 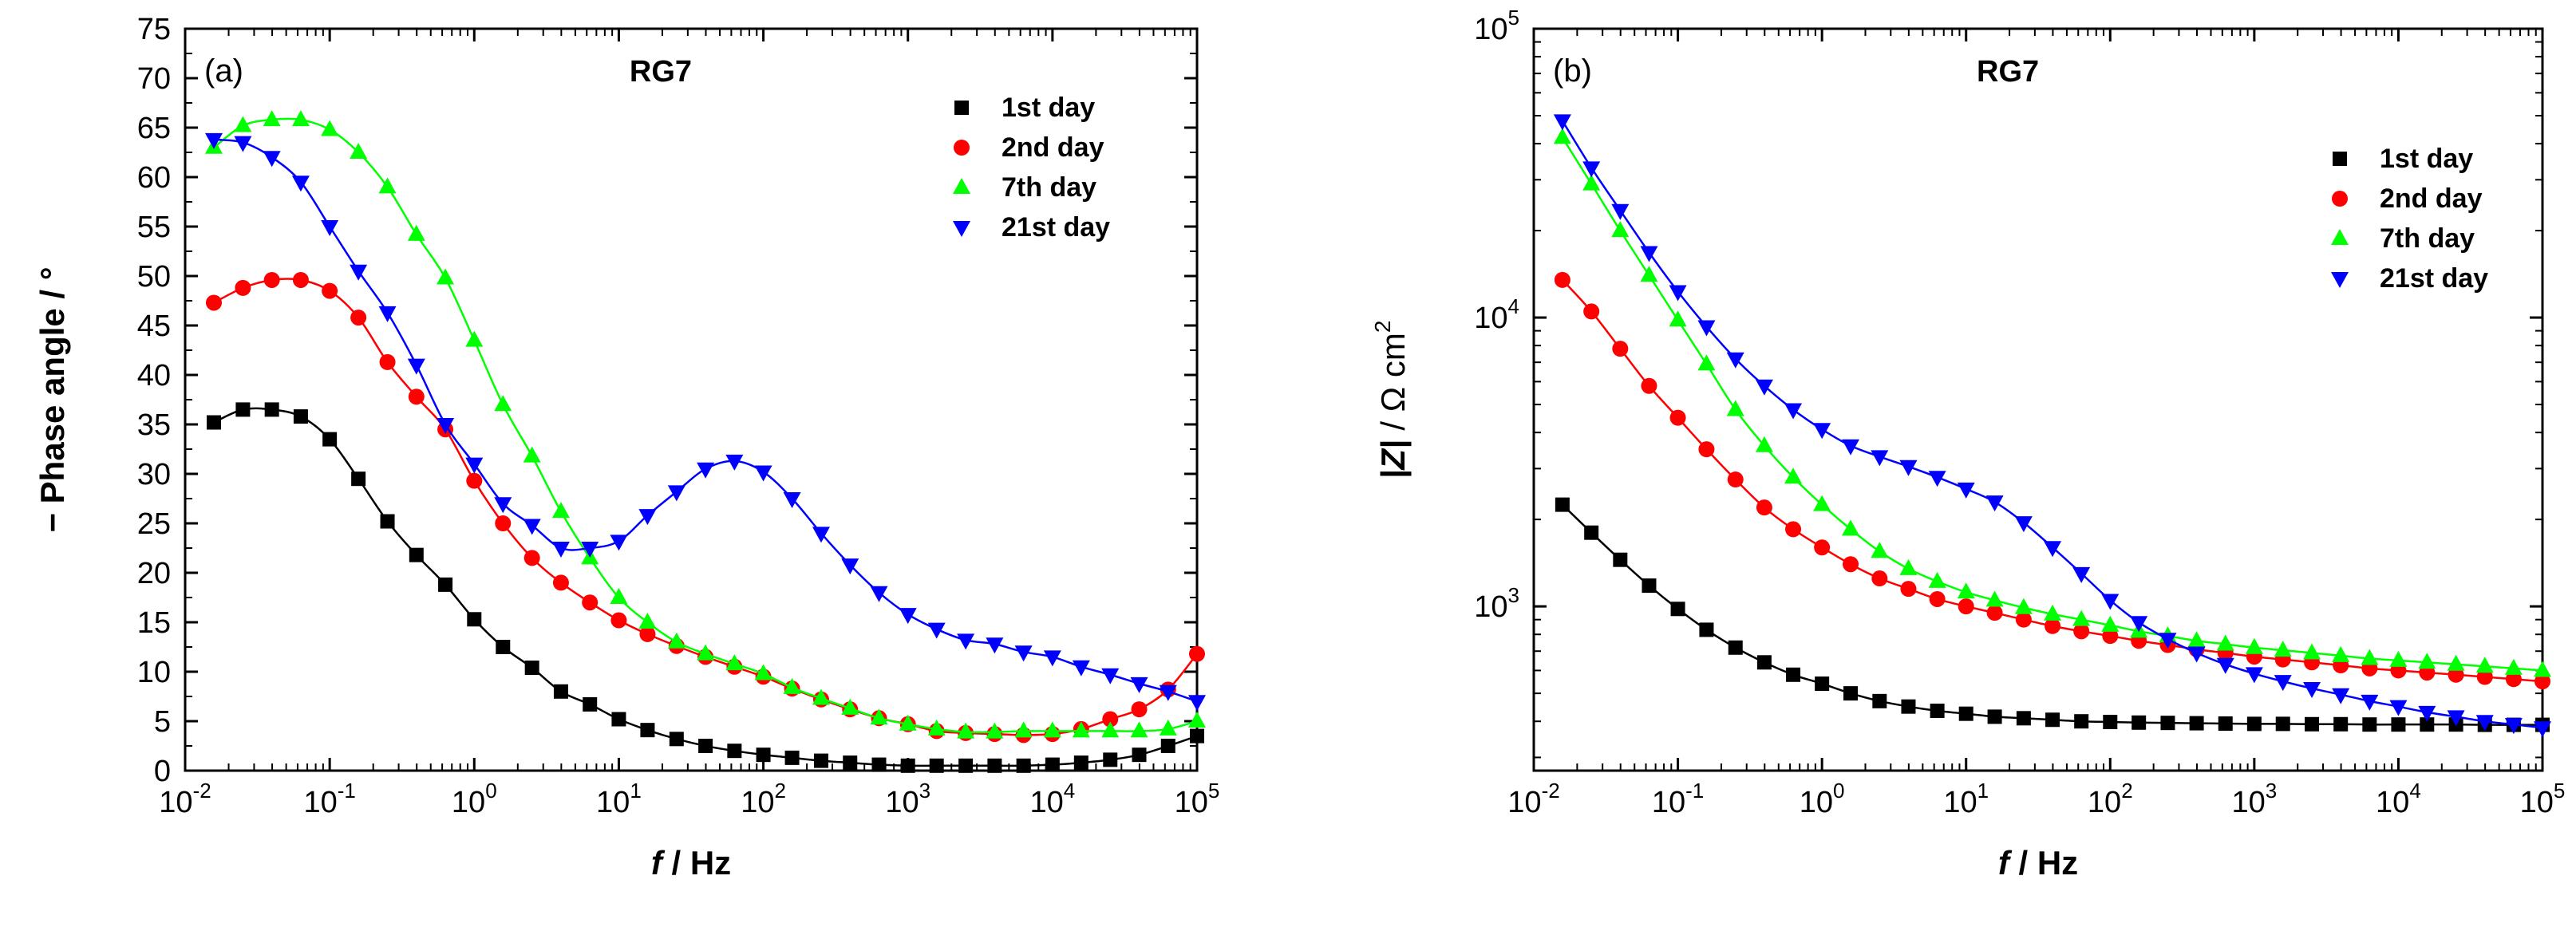 What do you see at coordinates (154, 672) in the screenshot?
I see `y-tick-label: 10` at bounding box center [154, 672].